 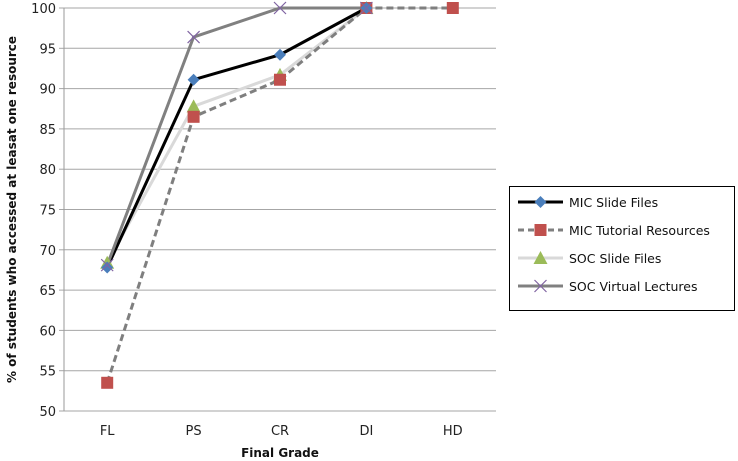 What do you see at coordinates (47, 49) in the screenshot?
I see `y-tick-label: 95` at bounding box center [47, 49].